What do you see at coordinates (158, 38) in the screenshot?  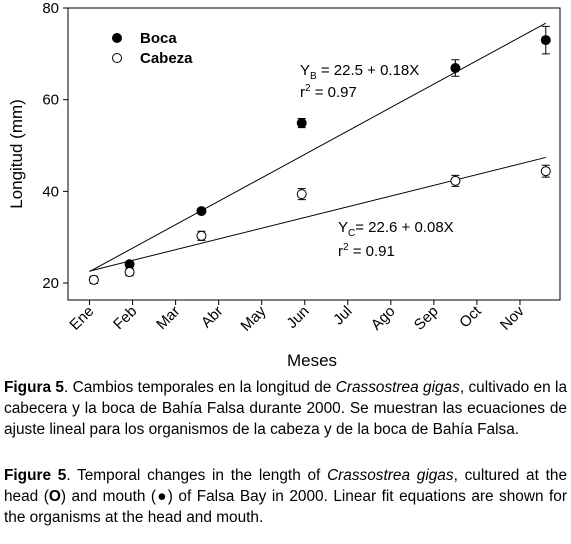 I see `legend-label: Boca` at bounding box center [158, 38].